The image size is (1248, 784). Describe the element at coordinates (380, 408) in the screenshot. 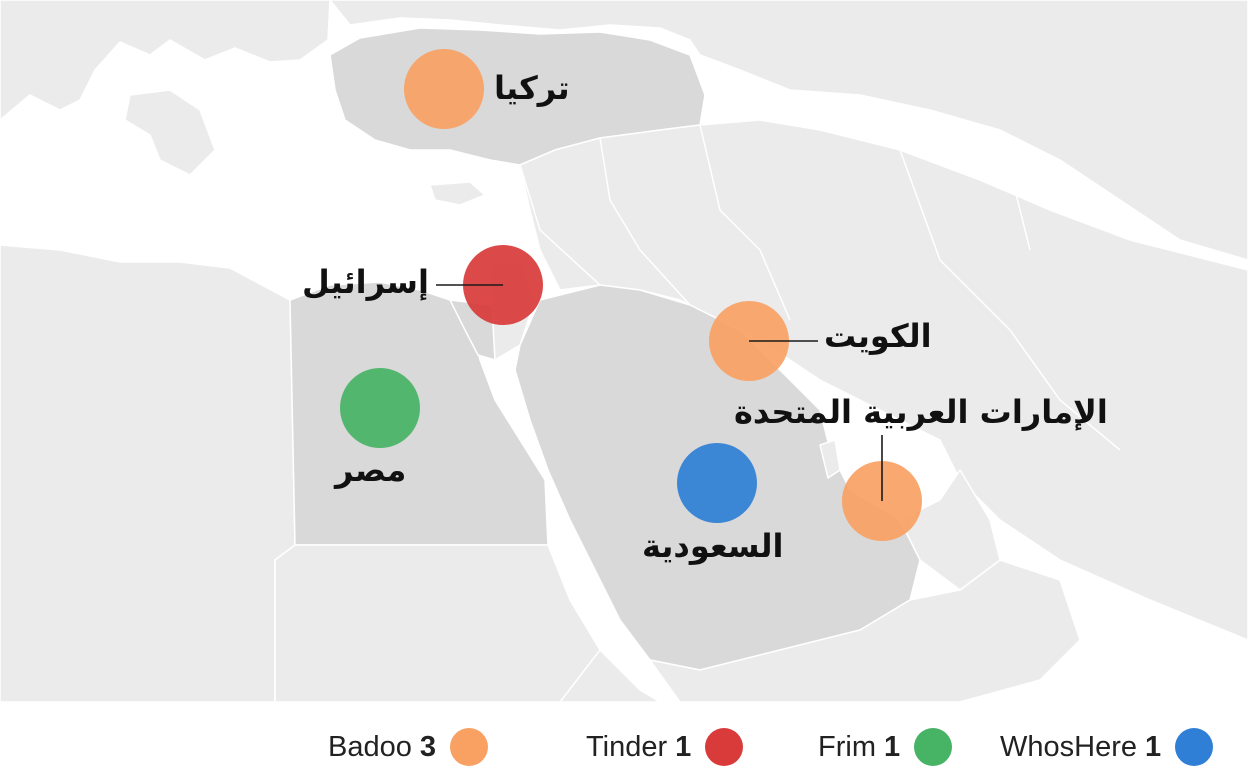

I see `marker-egypt` at that location.